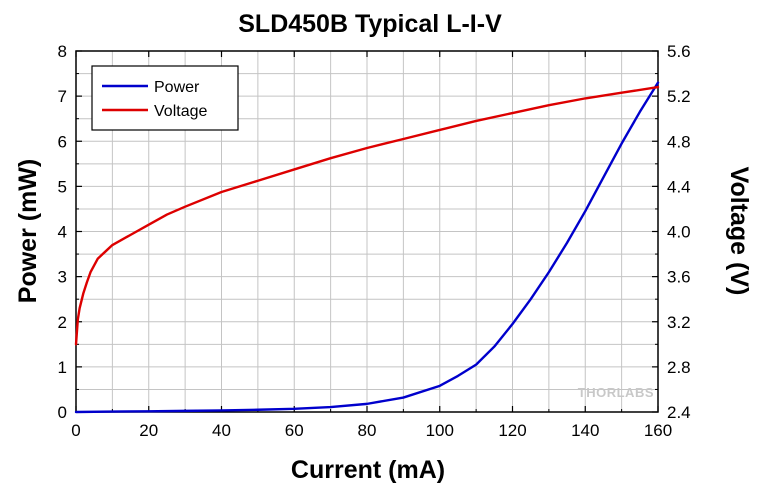 The image size is (780, 488). What do you see at coordinates (62, 322) in the screenshot?
I see `y-tick-label: 2` at bounding box center [62, 322].